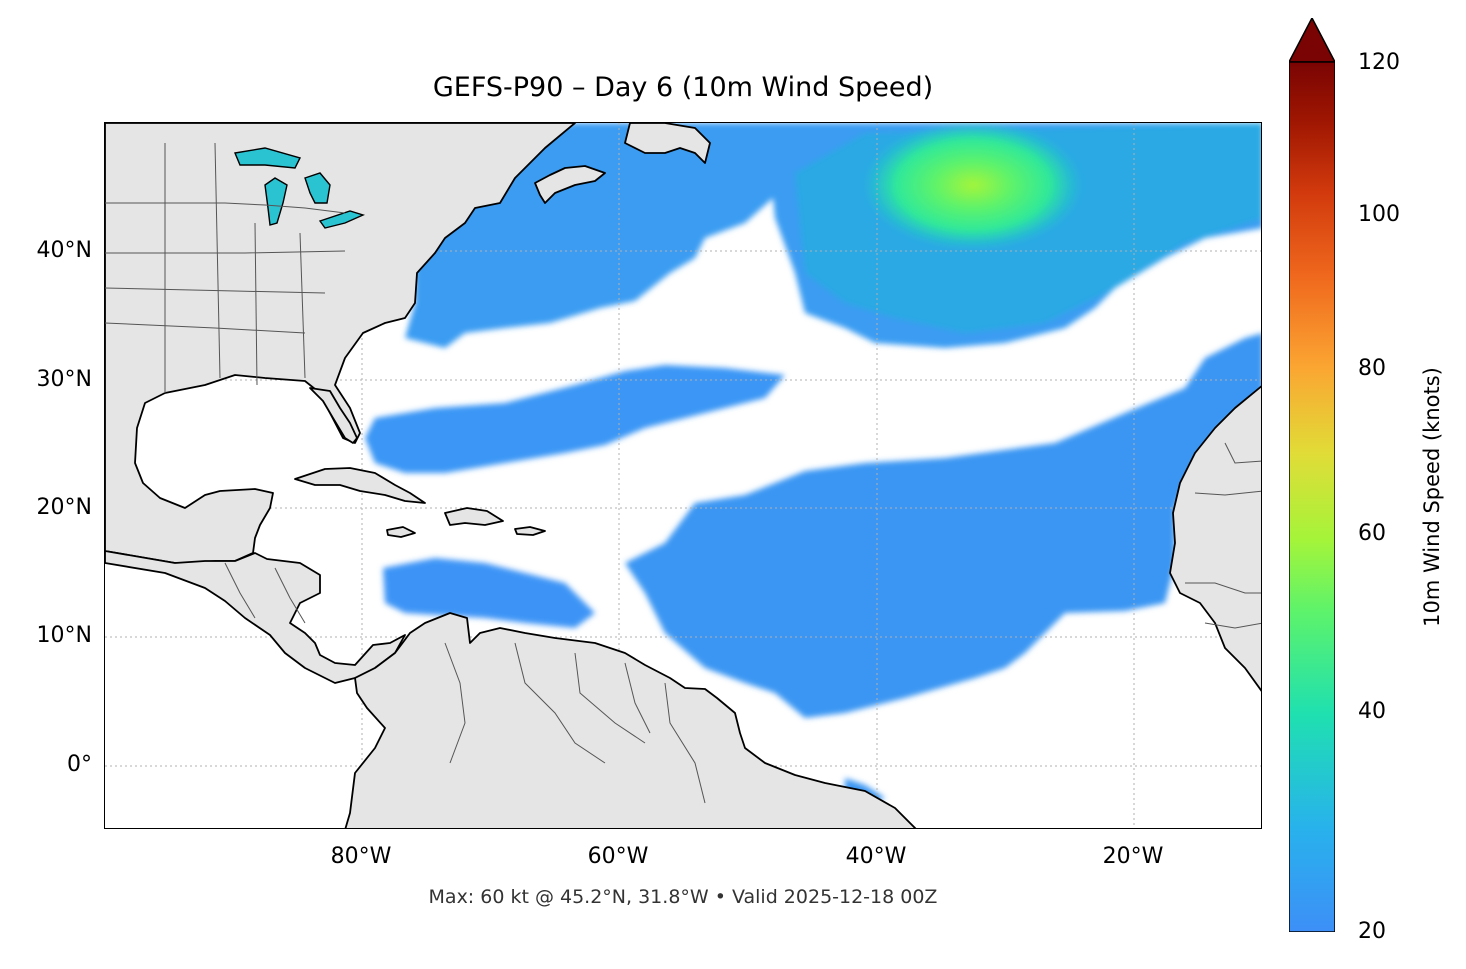 The image size is (1466, 969). What do you see at coordinates (299, 188) in the screenshot?
I see `great-lakes` at bounding box center [299, 188].